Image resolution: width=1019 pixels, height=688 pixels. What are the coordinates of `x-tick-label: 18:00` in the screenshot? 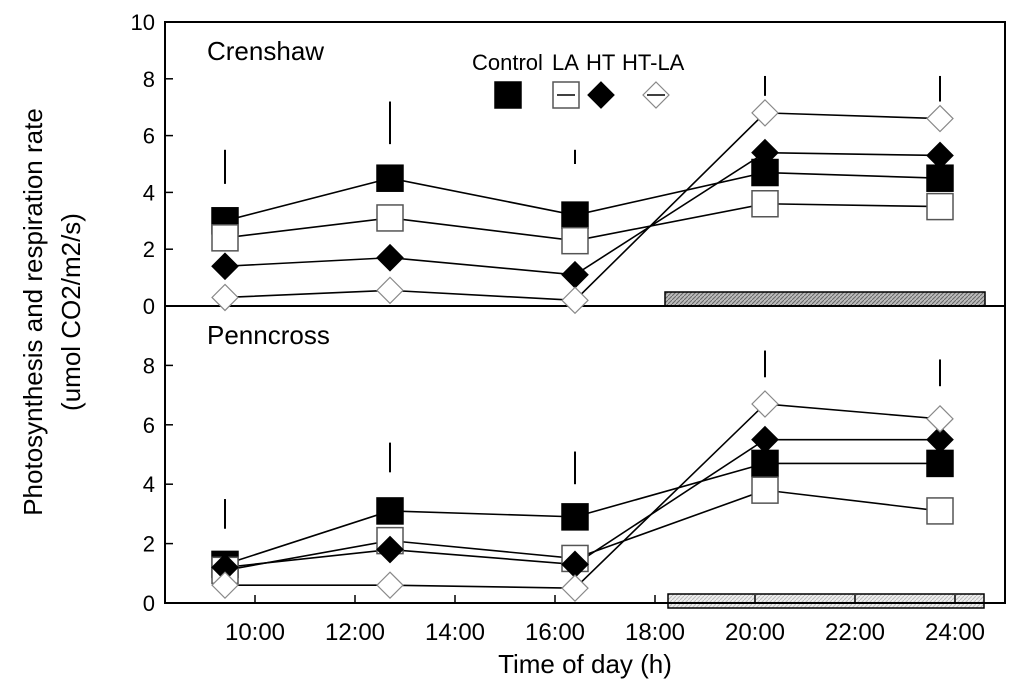 It's located at (655, 632).